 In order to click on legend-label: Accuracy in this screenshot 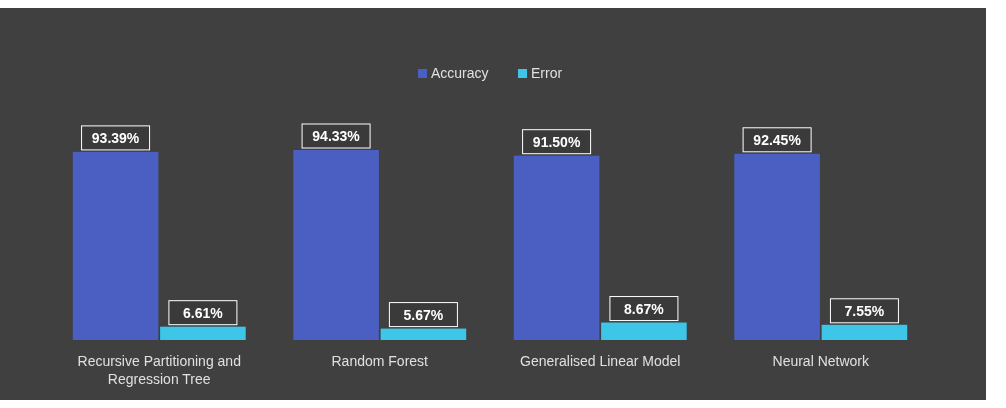, I will do `click(460, 73)`.